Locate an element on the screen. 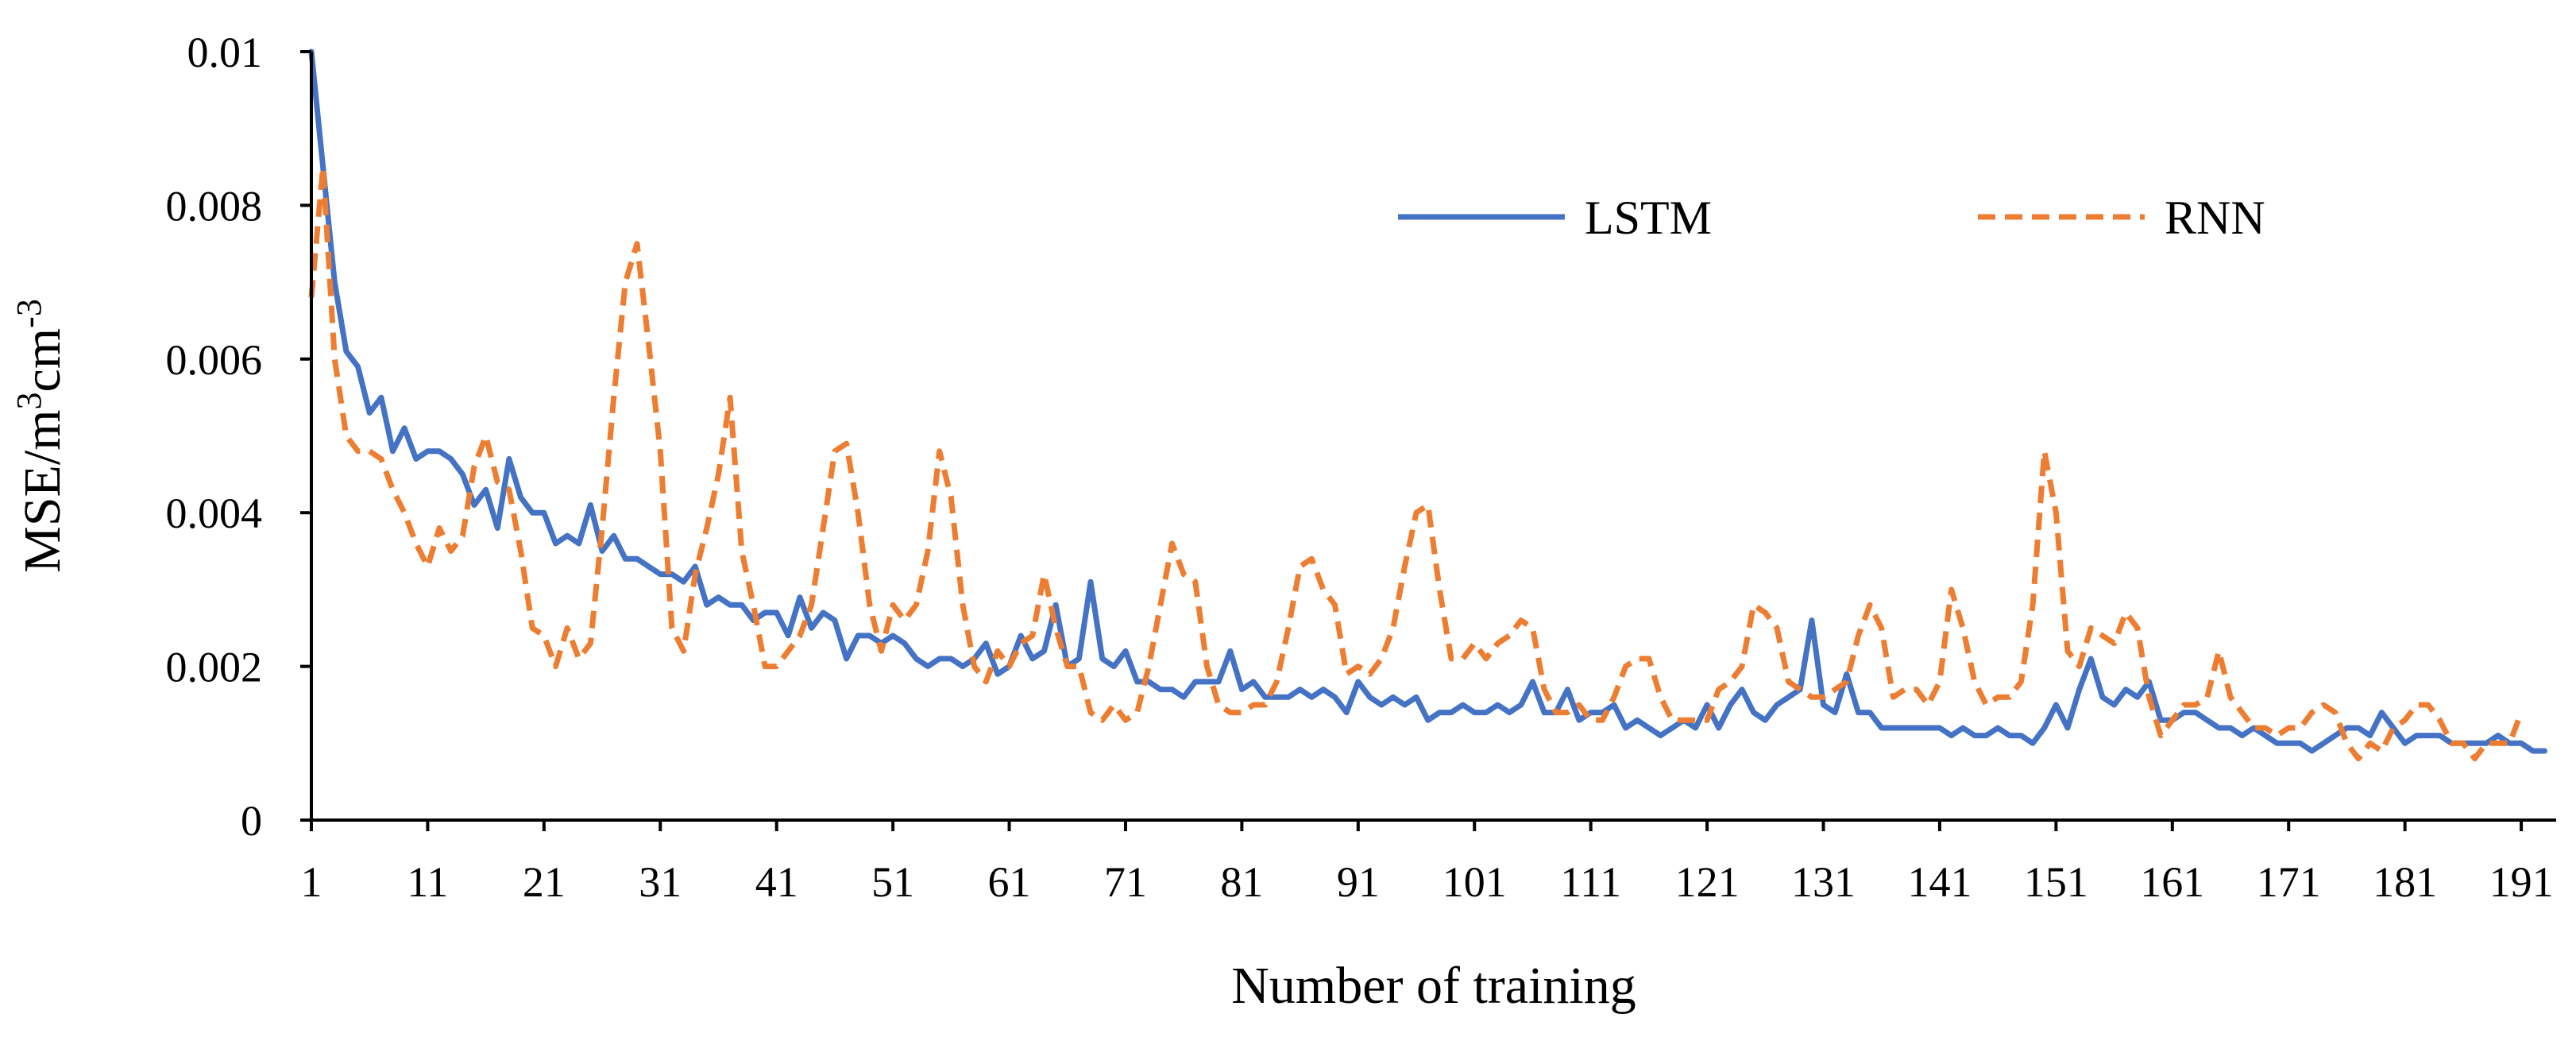 This screenshot has height=1041, width=2576. x-tick-label: 81 is located at coordinates (1241, 882).